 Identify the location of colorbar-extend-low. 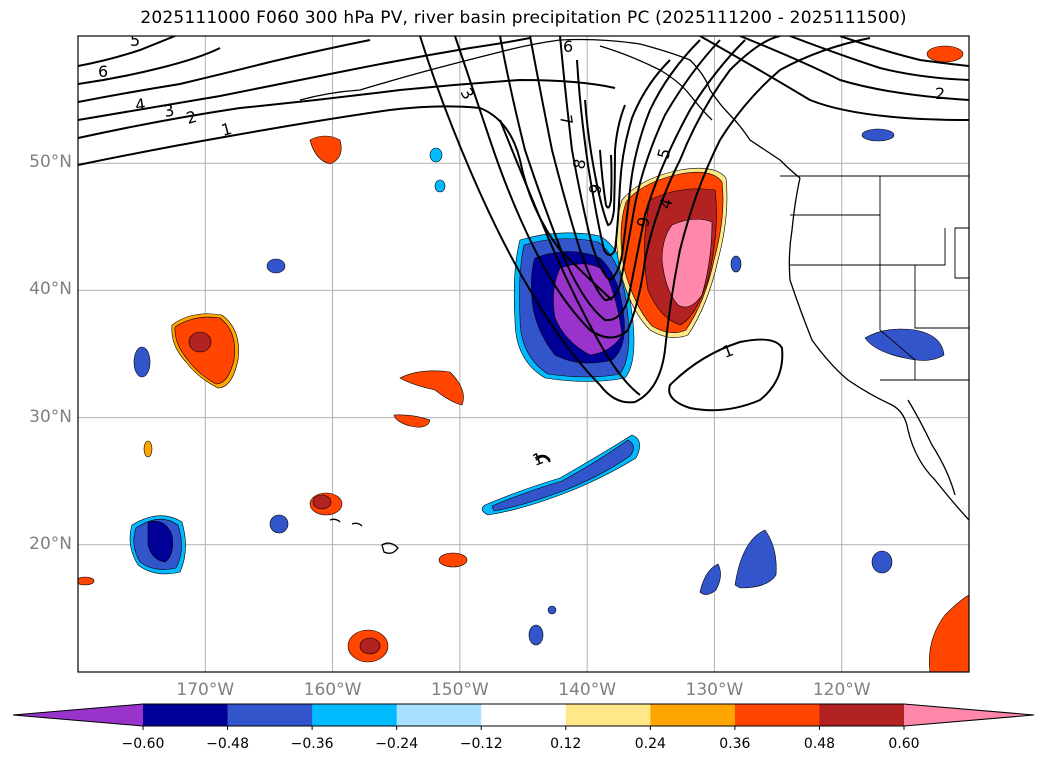
(78, 715).